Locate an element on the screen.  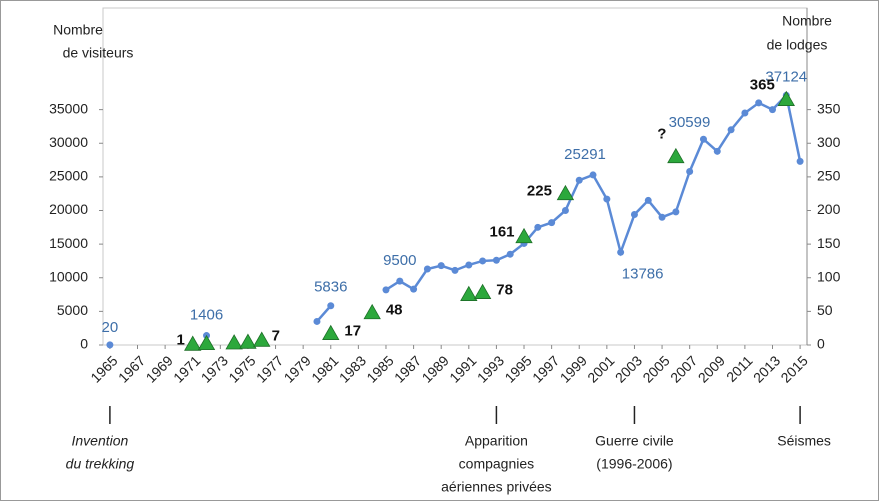
lodge-label: 7 is located at coordinates (276, 335).